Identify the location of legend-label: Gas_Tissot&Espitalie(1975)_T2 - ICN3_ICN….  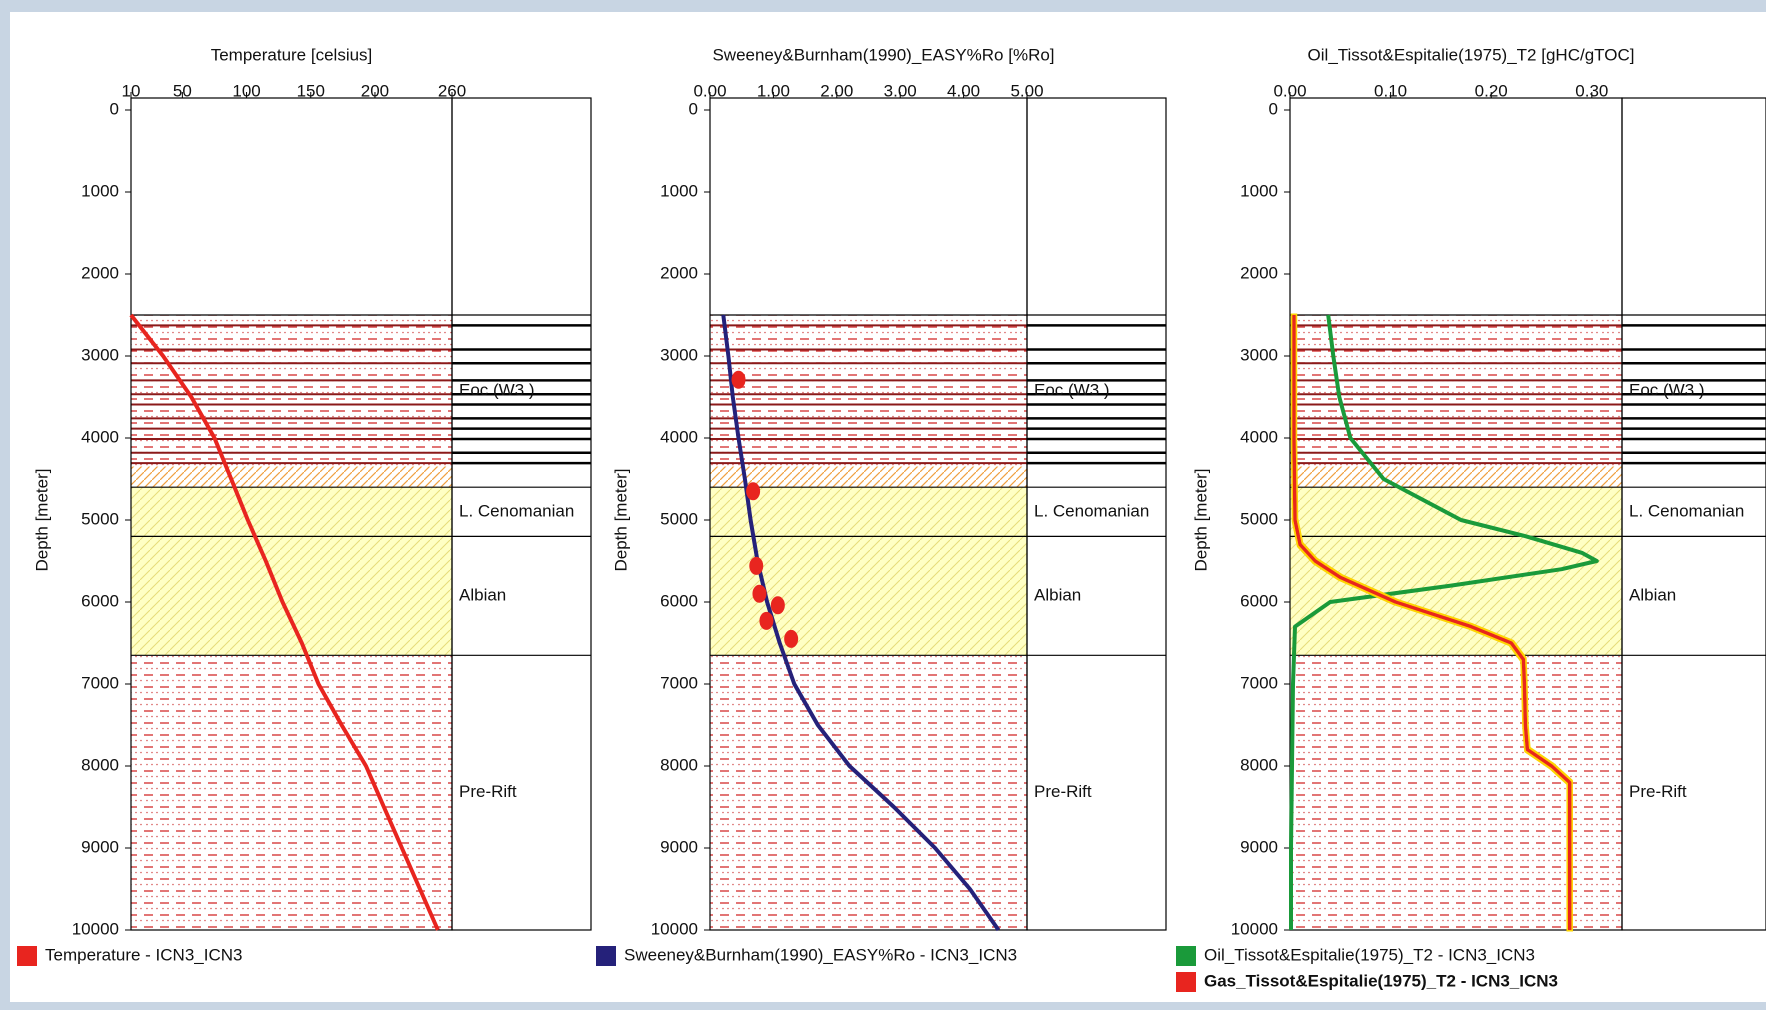
(1381, 980).